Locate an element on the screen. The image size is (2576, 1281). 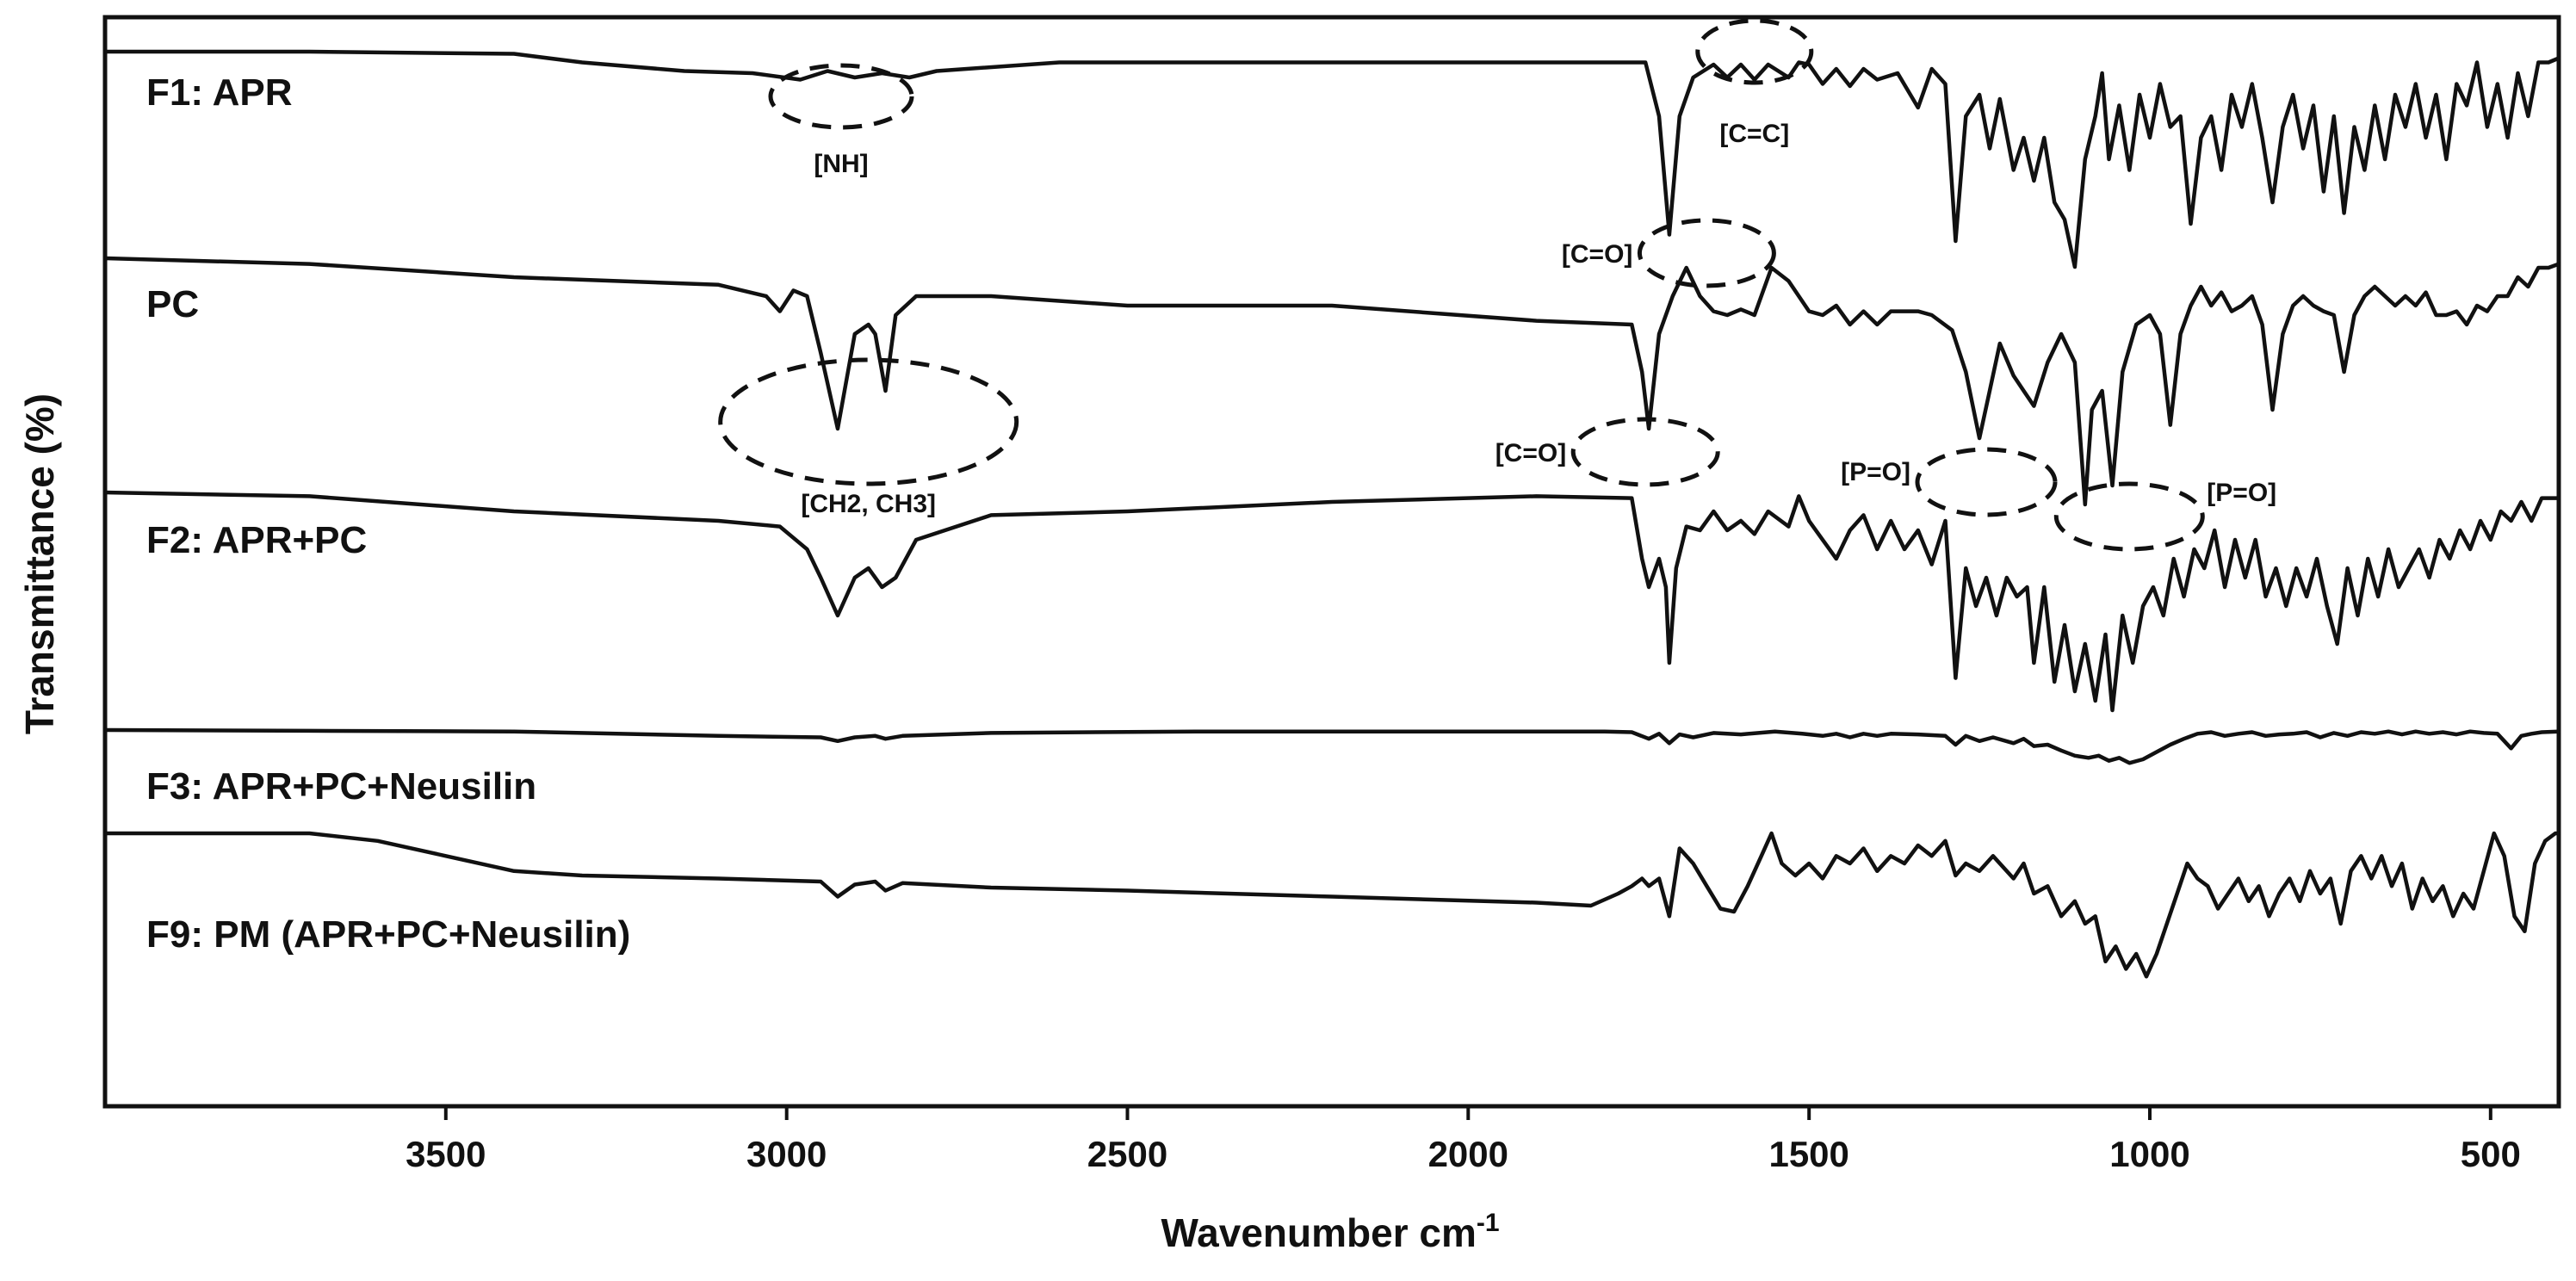
x-axis-title-text: Wavenumber cm is located at coordinates (1318, 1232).